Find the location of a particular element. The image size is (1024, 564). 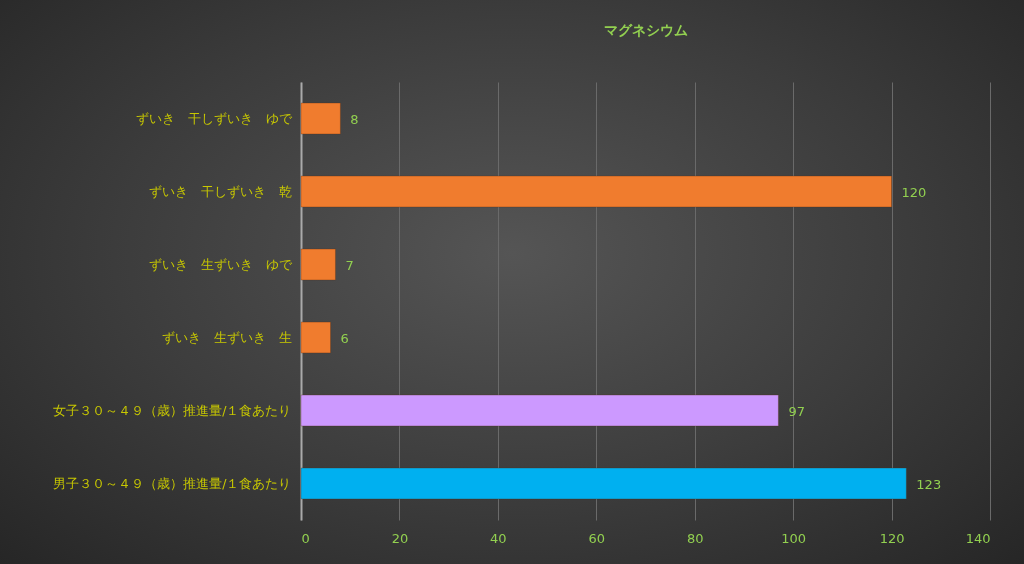

data-label: 120 is located at coordinates (914, 192).